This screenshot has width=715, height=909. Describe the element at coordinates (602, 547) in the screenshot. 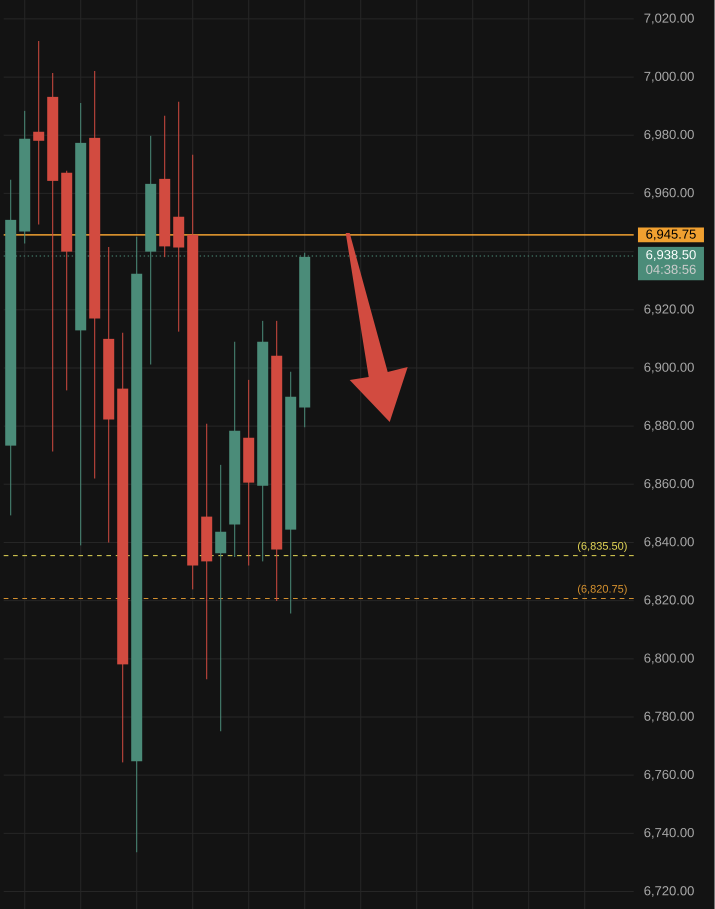

I see `ref-line-label: (6,835.50)` at that location.